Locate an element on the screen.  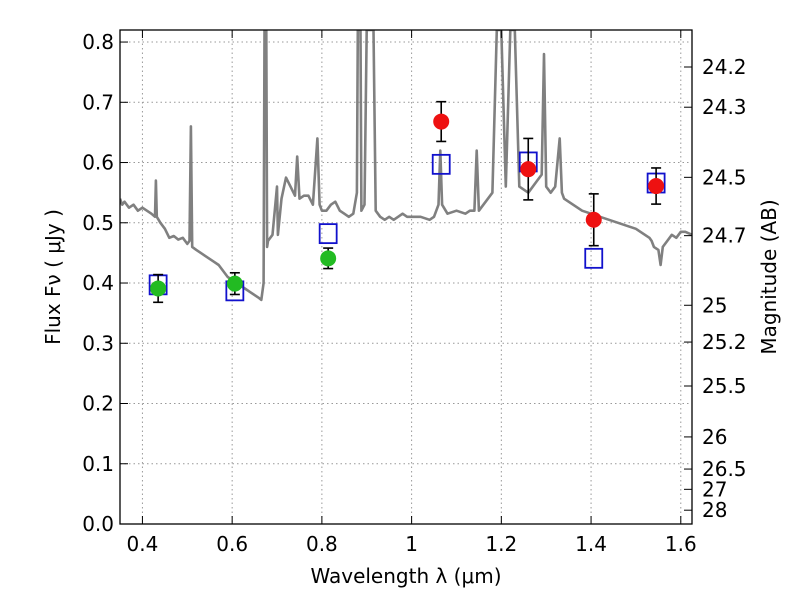
y2-axis-title: Magnitude (AB) is located at coordinates (769, 276).